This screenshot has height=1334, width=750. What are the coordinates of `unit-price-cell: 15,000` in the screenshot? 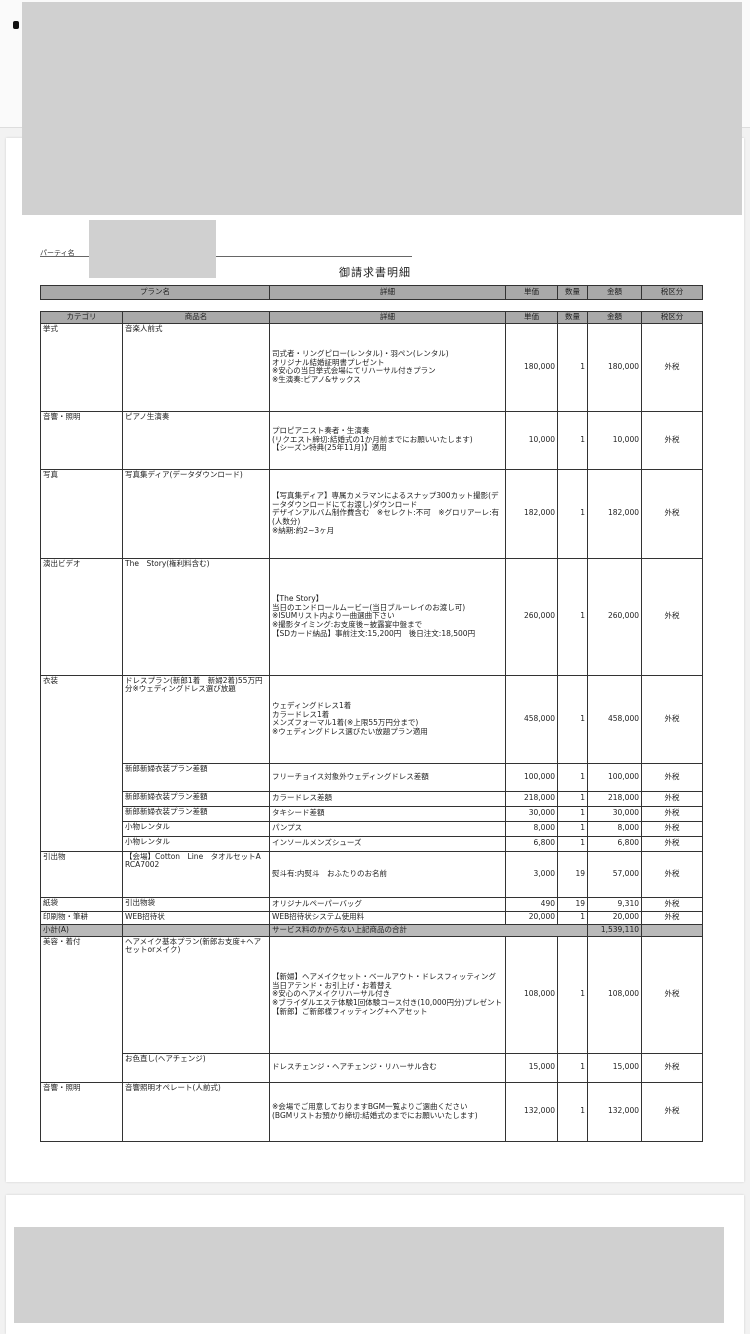 It's located at (531, 1067).